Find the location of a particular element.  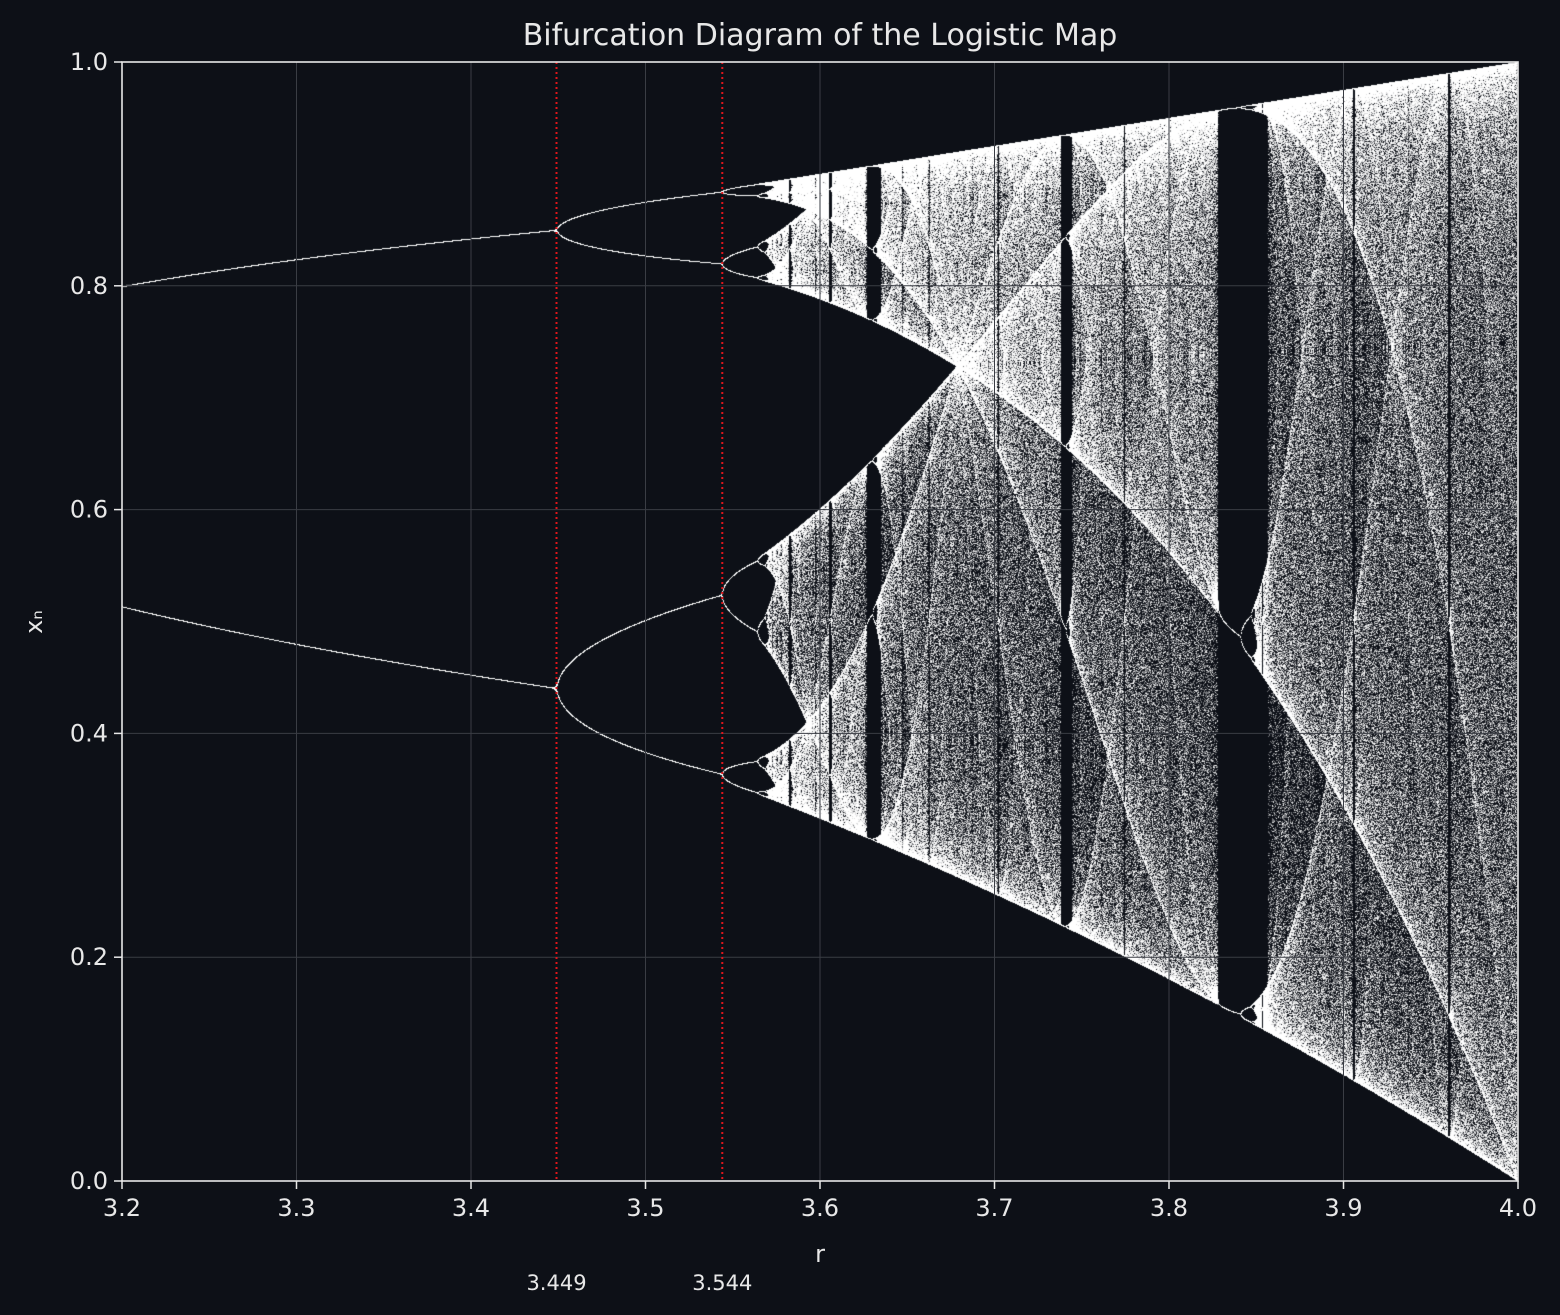

marker-line-label: 3.544 is located at coordinates (722, 1283).